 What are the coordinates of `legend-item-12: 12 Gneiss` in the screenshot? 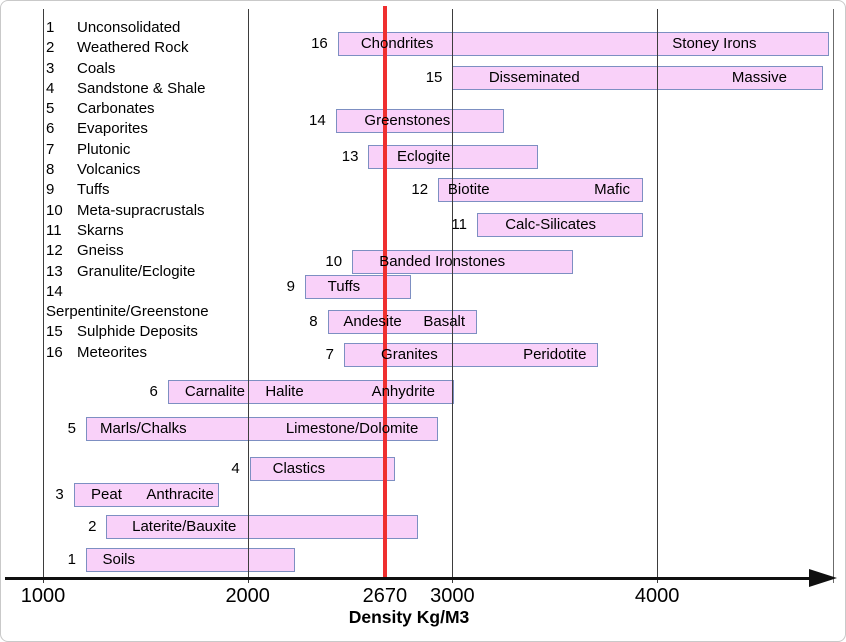 It's located at (153, 251).